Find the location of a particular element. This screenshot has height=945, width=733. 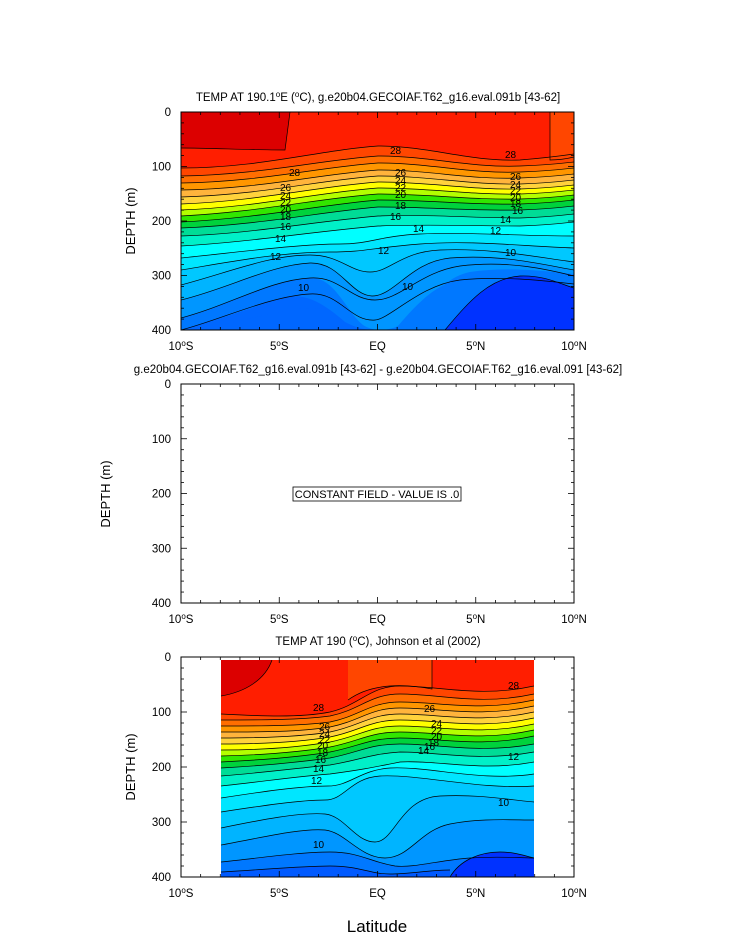

panel-2-ylabel: DEPTH (m) is located at coordinates (105, 493).